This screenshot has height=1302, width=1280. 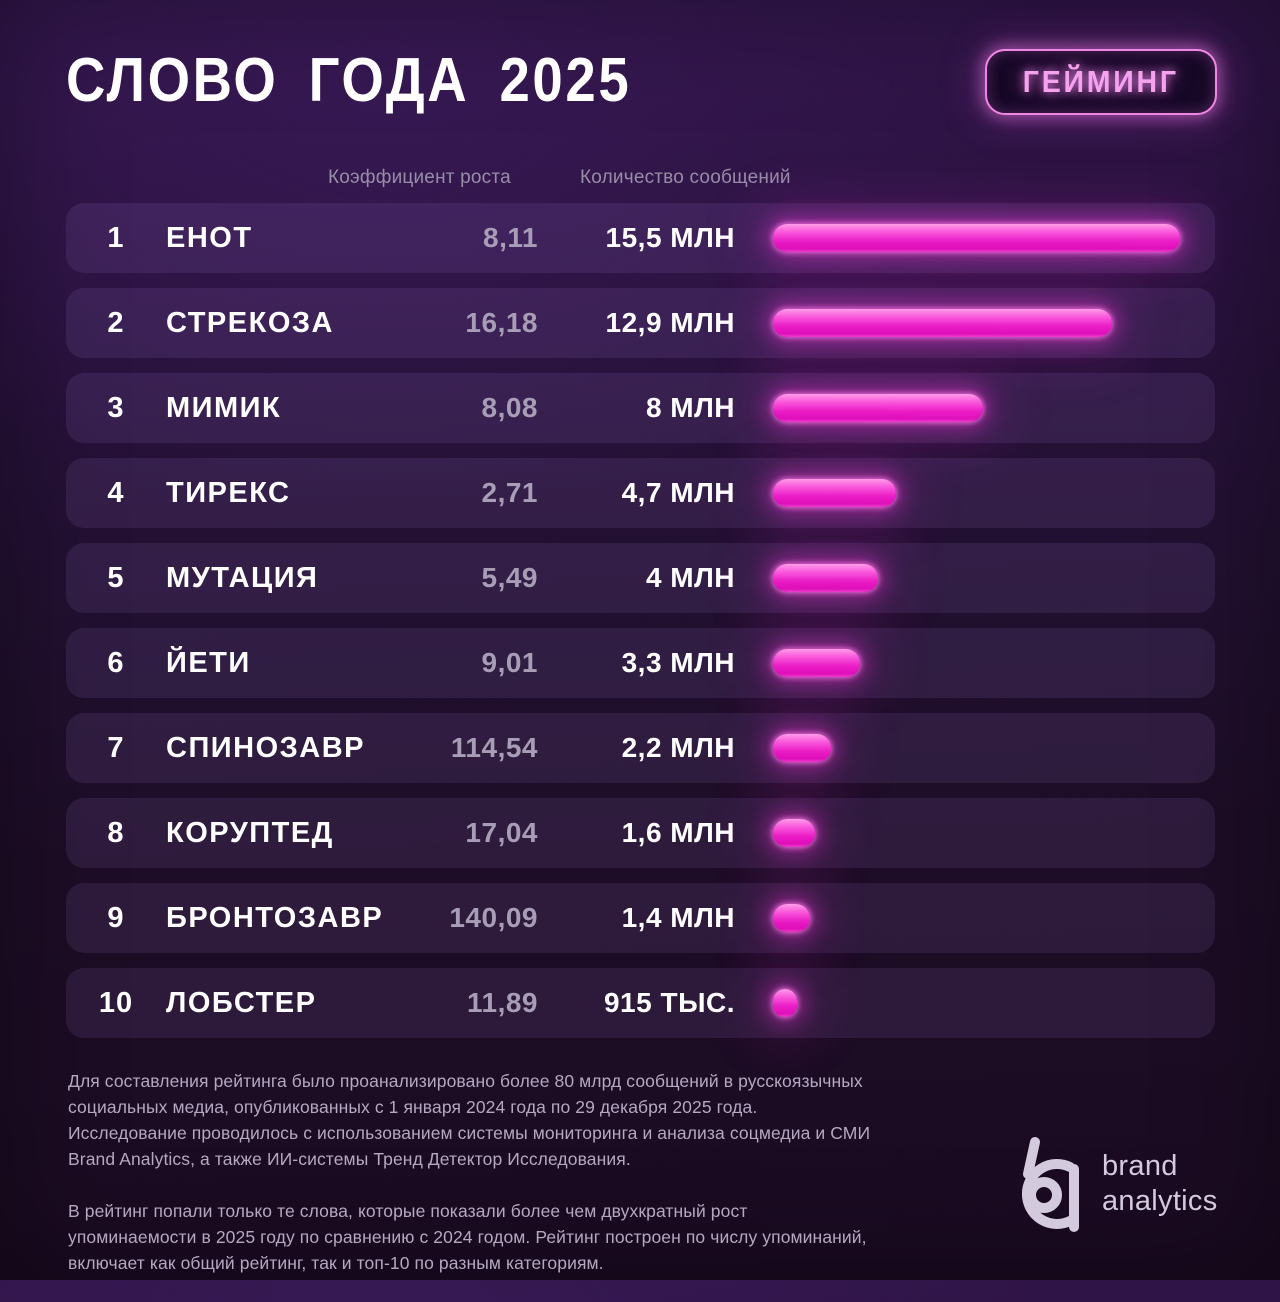 I want to click on word-label: СПИНОЗАВР, so click(x=266, y=747).